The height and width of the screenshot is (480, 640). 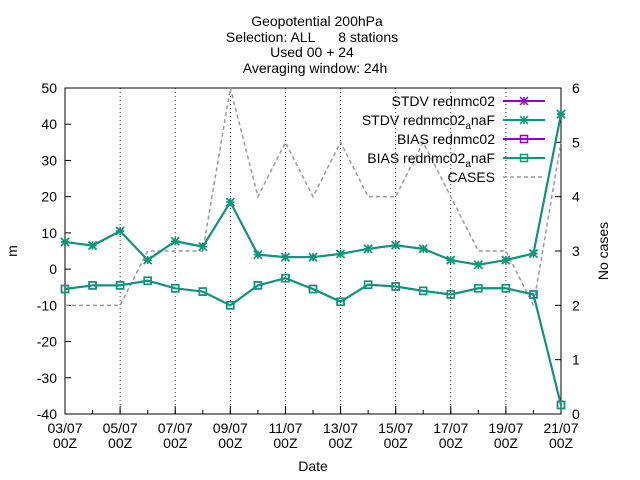 What do you see at coordinates (49, 233) in the screenshot?
I see `y-tick-label: 10` at bounding box center [49, 233].